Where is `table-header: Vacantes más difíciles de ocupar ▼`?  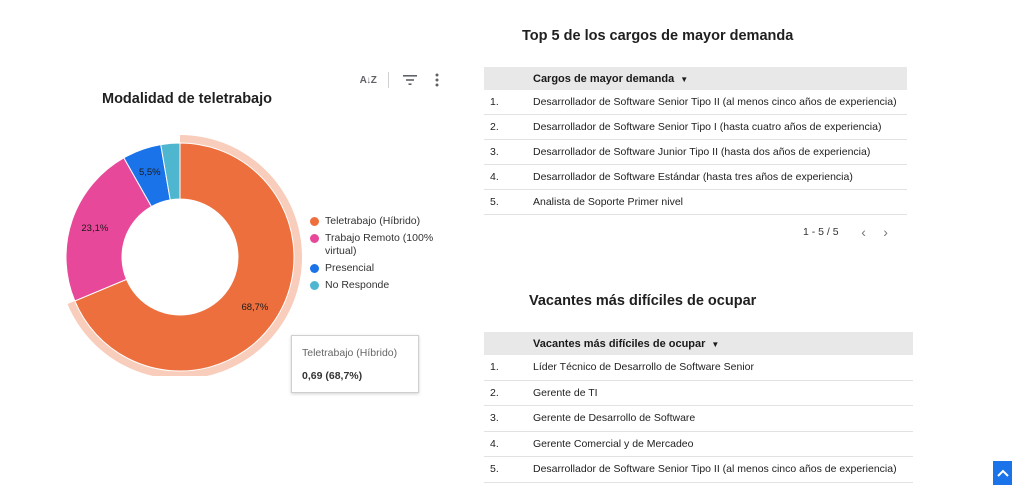 table-header: Vacantes más difíciles de ocupar ▼ is located at coordinates (698, 343).